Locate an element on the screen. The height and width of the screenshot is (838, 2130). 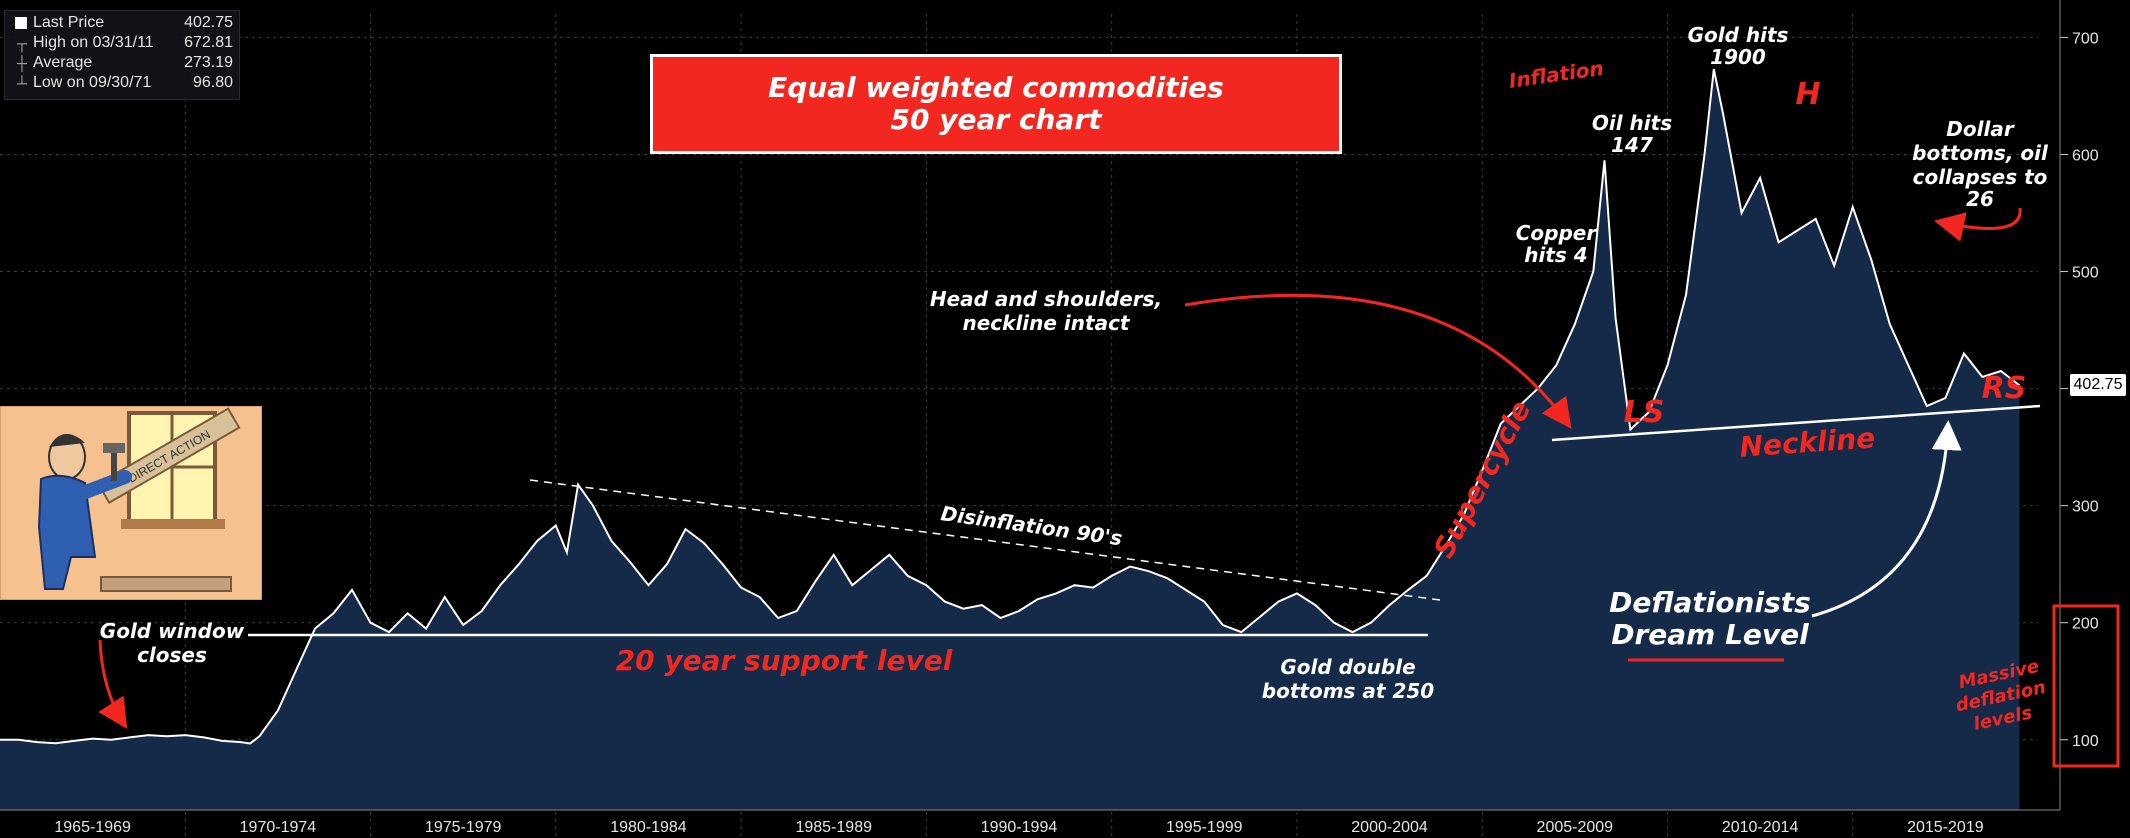
copper-label-2: hits 4 is located at coordinates (1555, 255).